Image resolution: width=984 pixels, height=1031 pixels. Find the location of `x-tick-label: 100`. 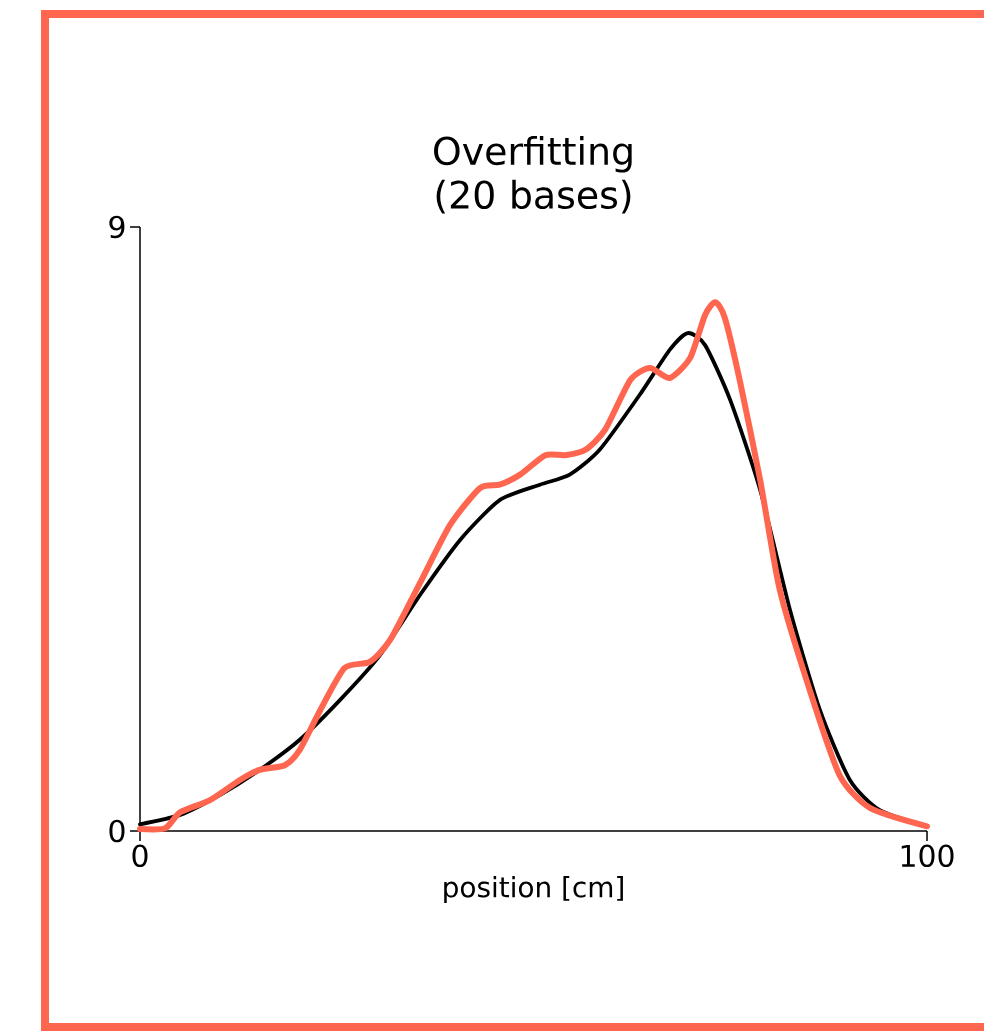

x-tick-label: 100 is located at coordinates (927, 856).